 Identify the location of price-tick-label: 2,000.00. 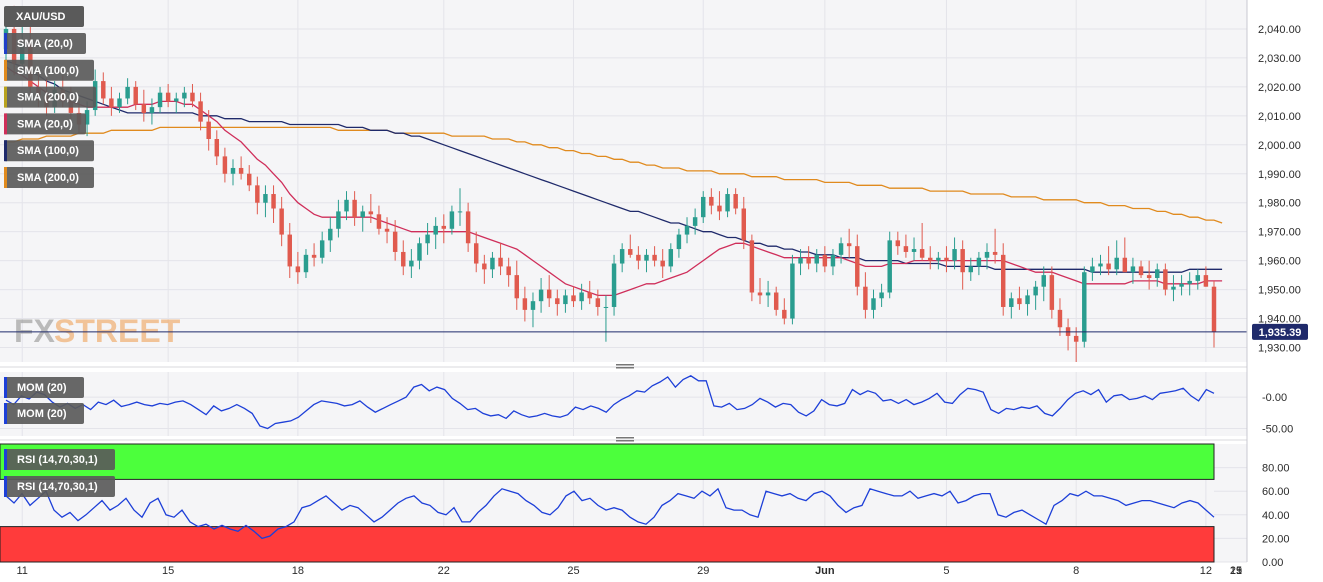
(1279, 146).